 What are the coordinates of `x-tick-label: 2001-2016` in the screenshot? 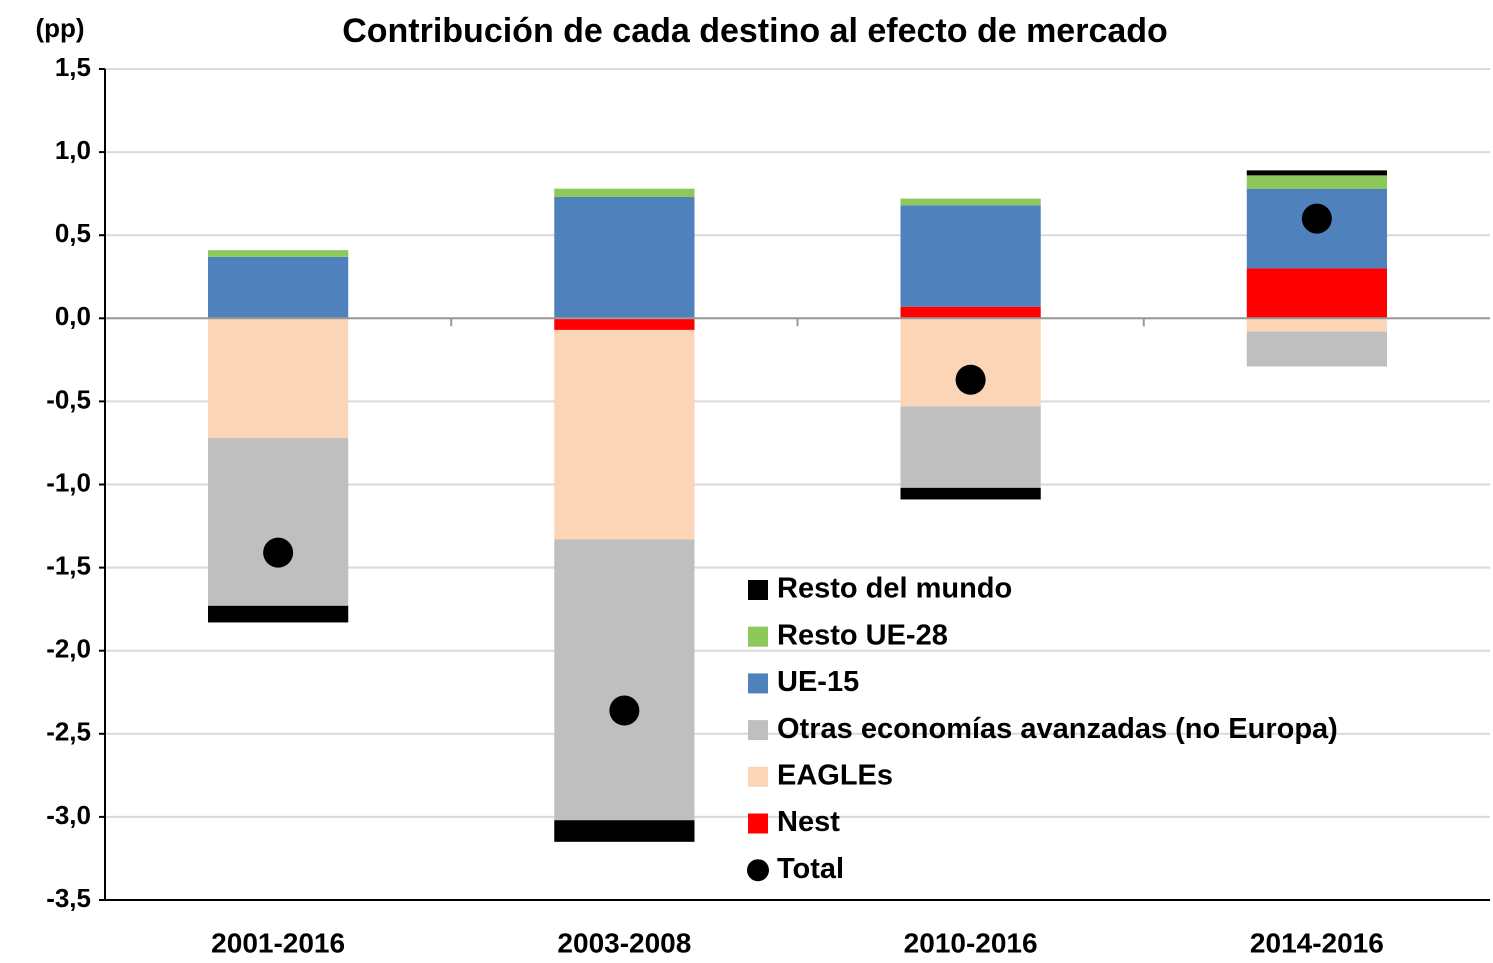 It's located at (278, 942).